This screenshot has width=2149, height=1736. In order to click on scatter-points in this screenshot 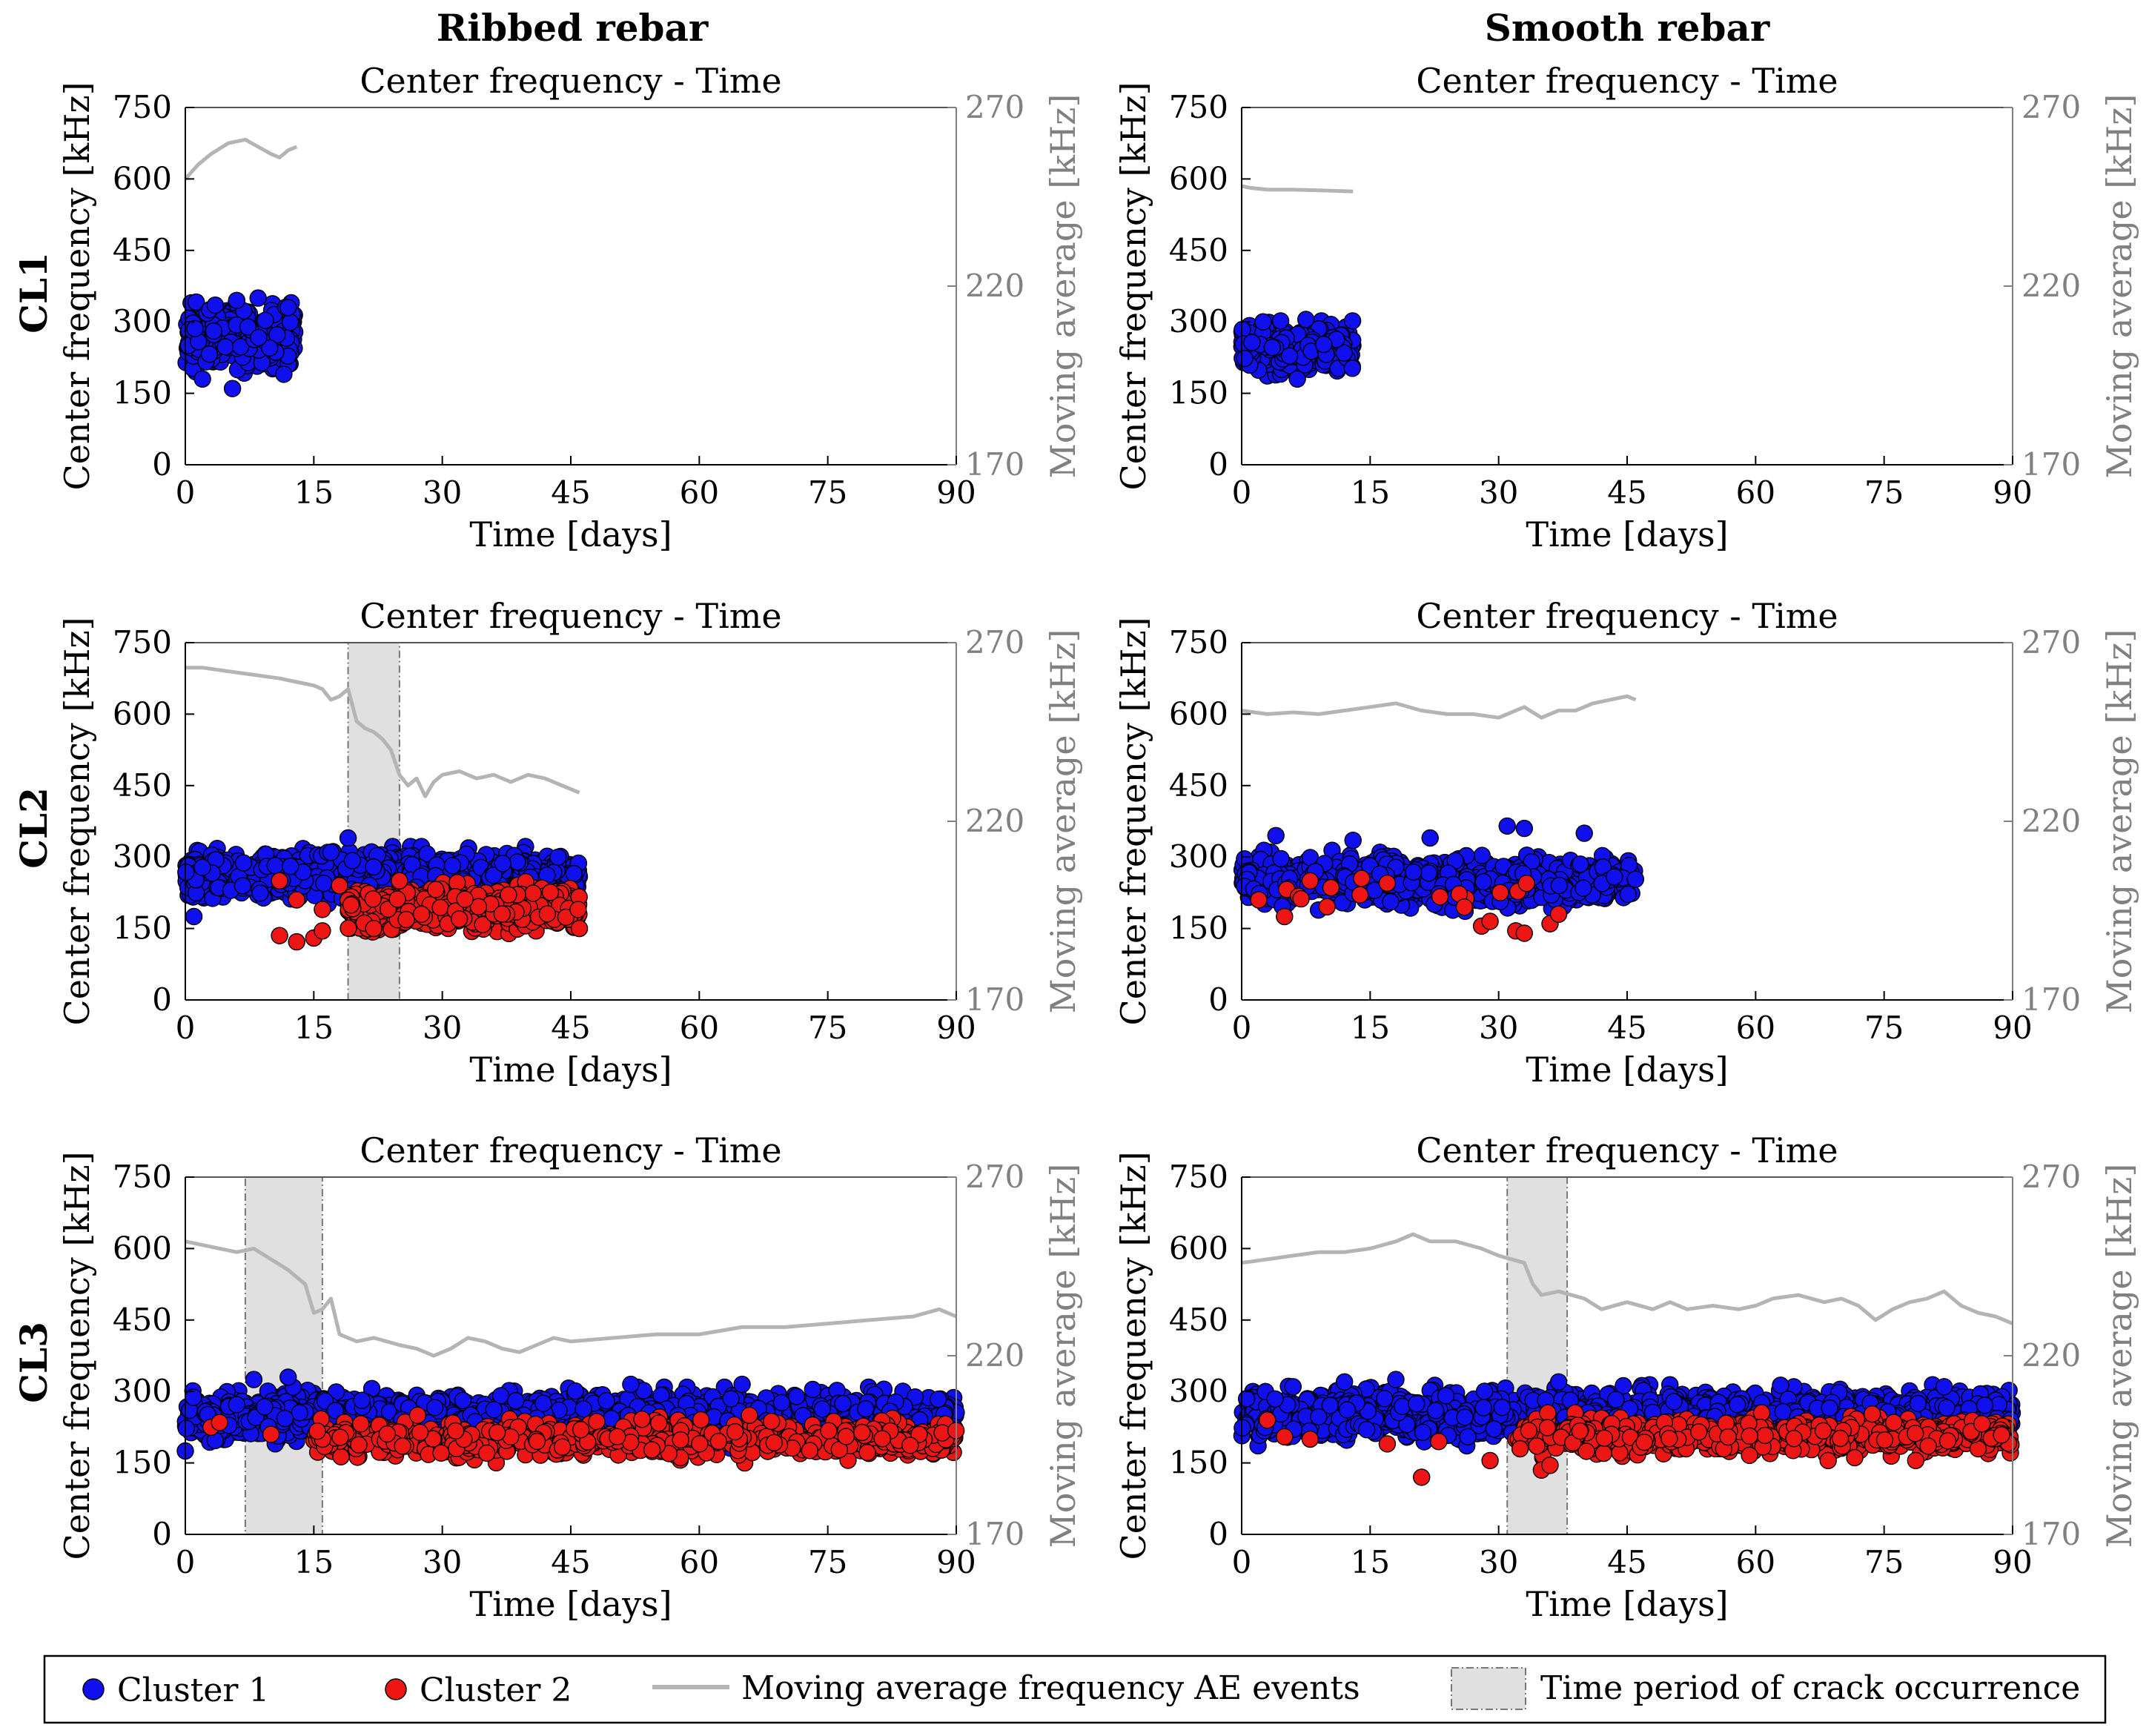, I will do `click(1439, 880)`.